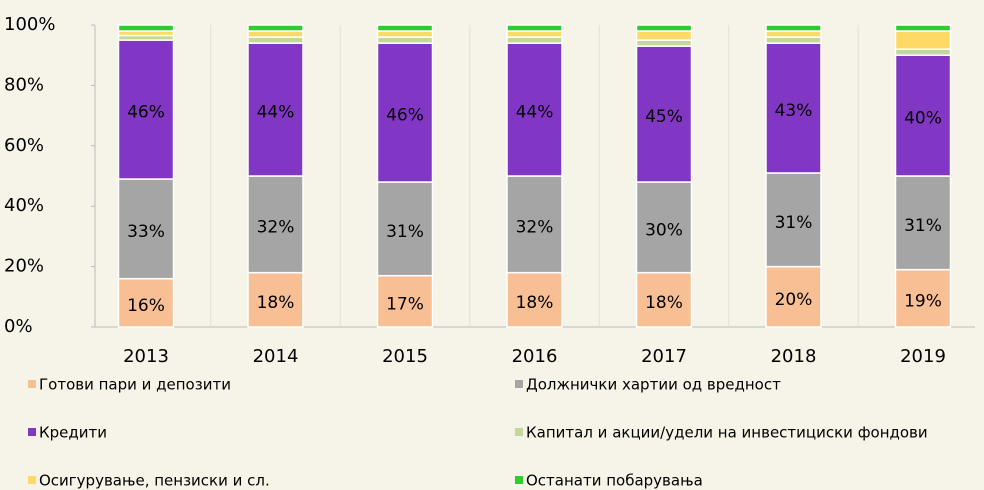 The height and width of the screenshot is (490, 984). What do you see at coordinates (614, 481) in the screenshot?
I see `legend-label: Останати побарувања` at bounding box center [614, 481].